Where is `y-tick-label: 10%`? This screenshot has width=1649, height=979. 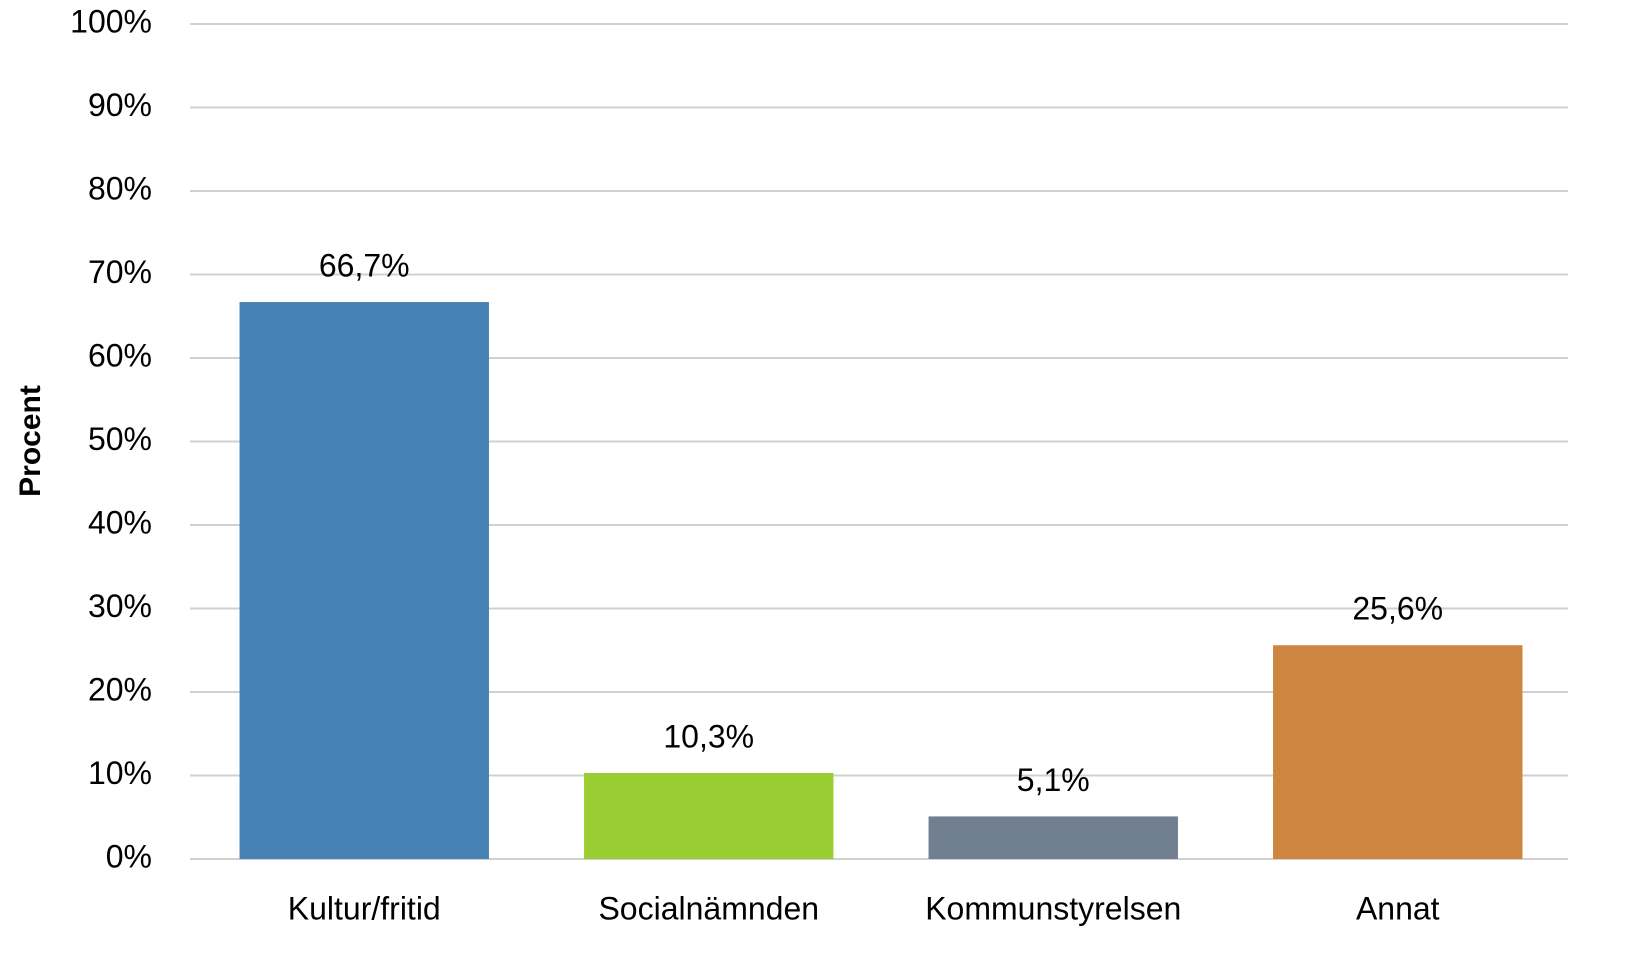 y-tick-label: 10% is located at coordinates (120, 773).